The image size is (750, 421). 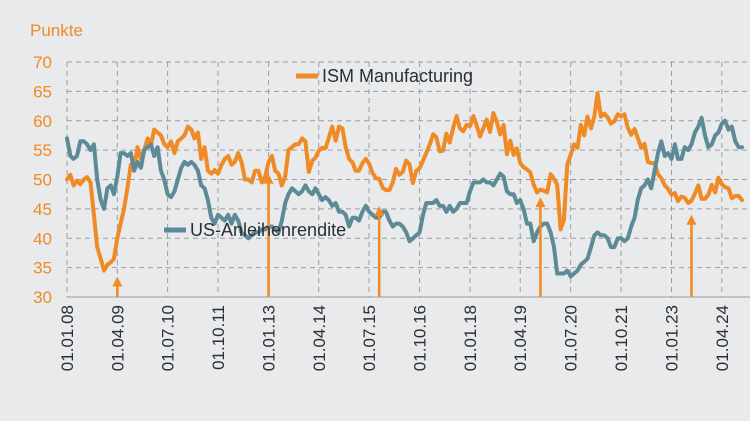 What do you see at coordinates (42, 297) in the screenshot?
I see `y-tick-label-30: 30` at bounding box center [42, 297].